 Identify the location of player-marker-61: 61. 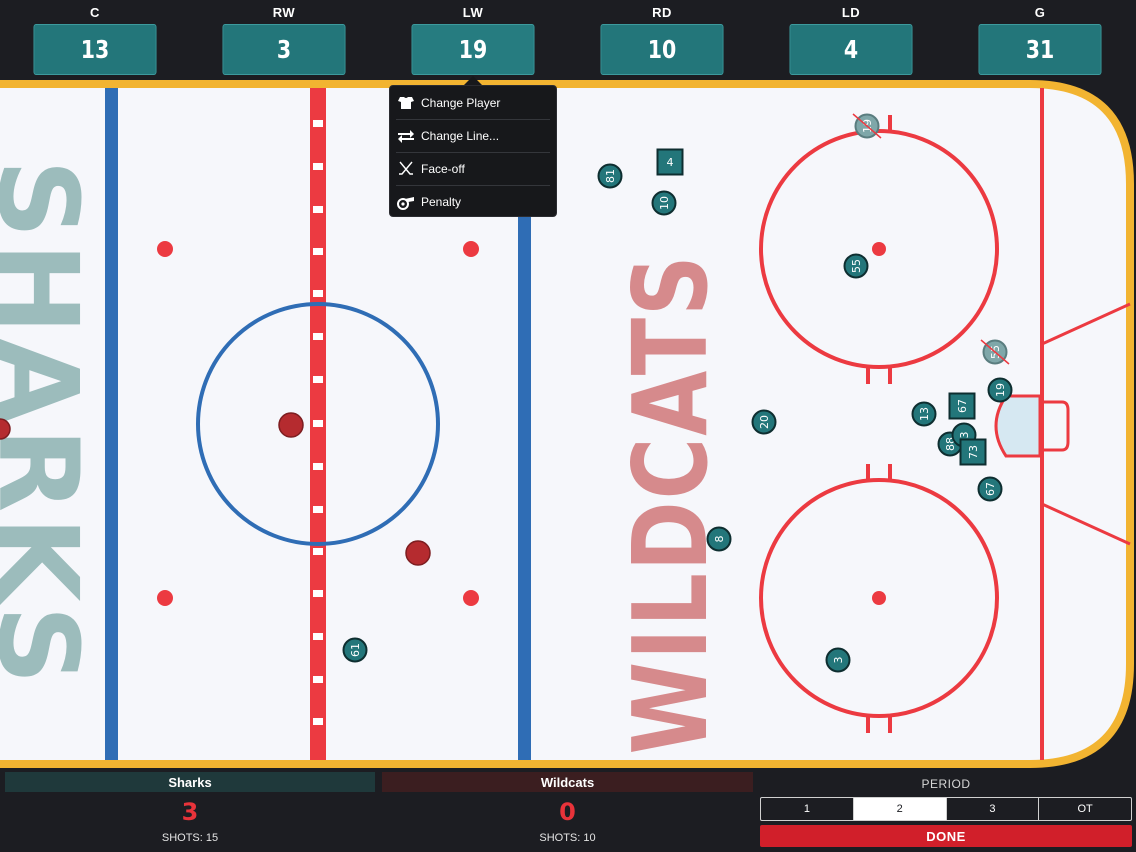
(355, 650).